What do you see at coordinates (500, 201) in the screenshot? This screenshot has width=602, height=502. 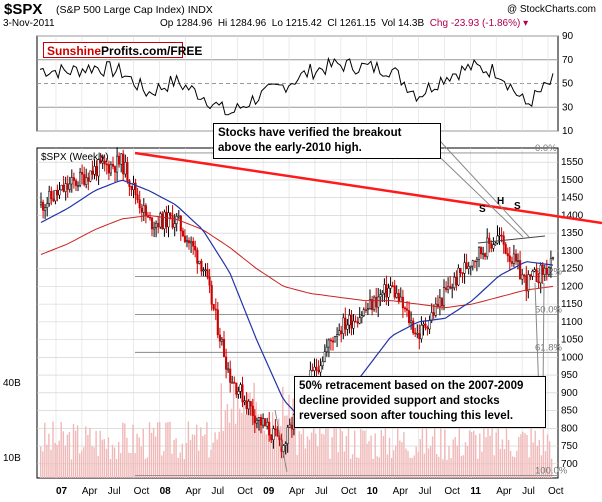 I see `label-head: H` at bounding box center [500, 201].